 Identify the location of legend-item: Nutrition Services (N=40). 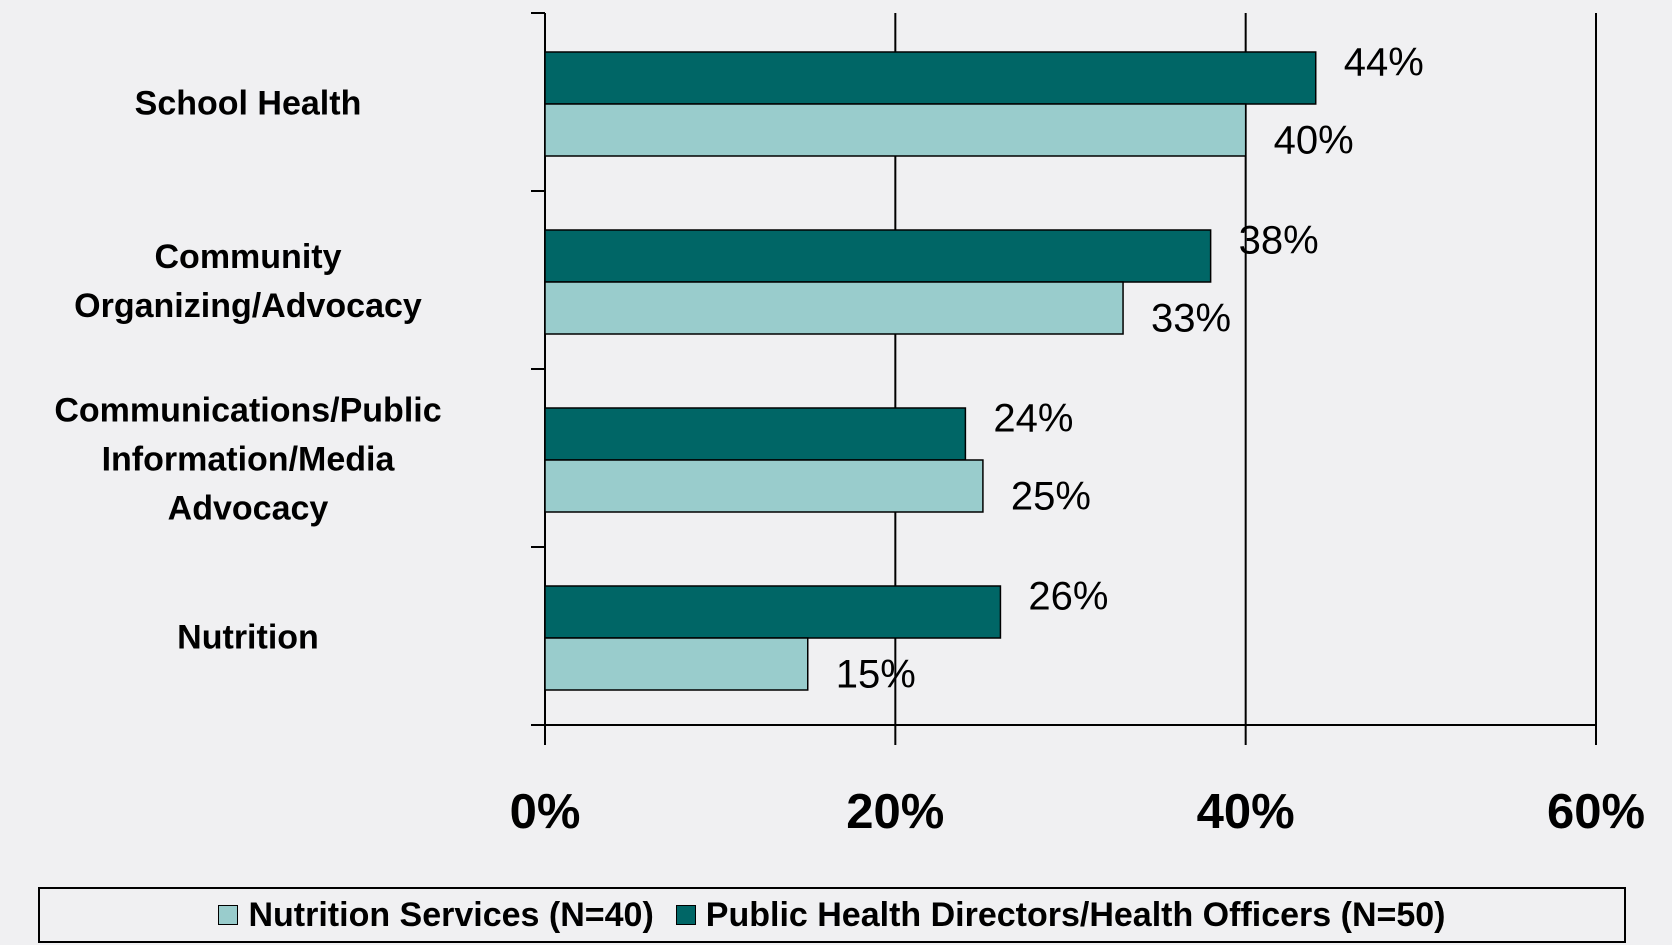
(436, 915).